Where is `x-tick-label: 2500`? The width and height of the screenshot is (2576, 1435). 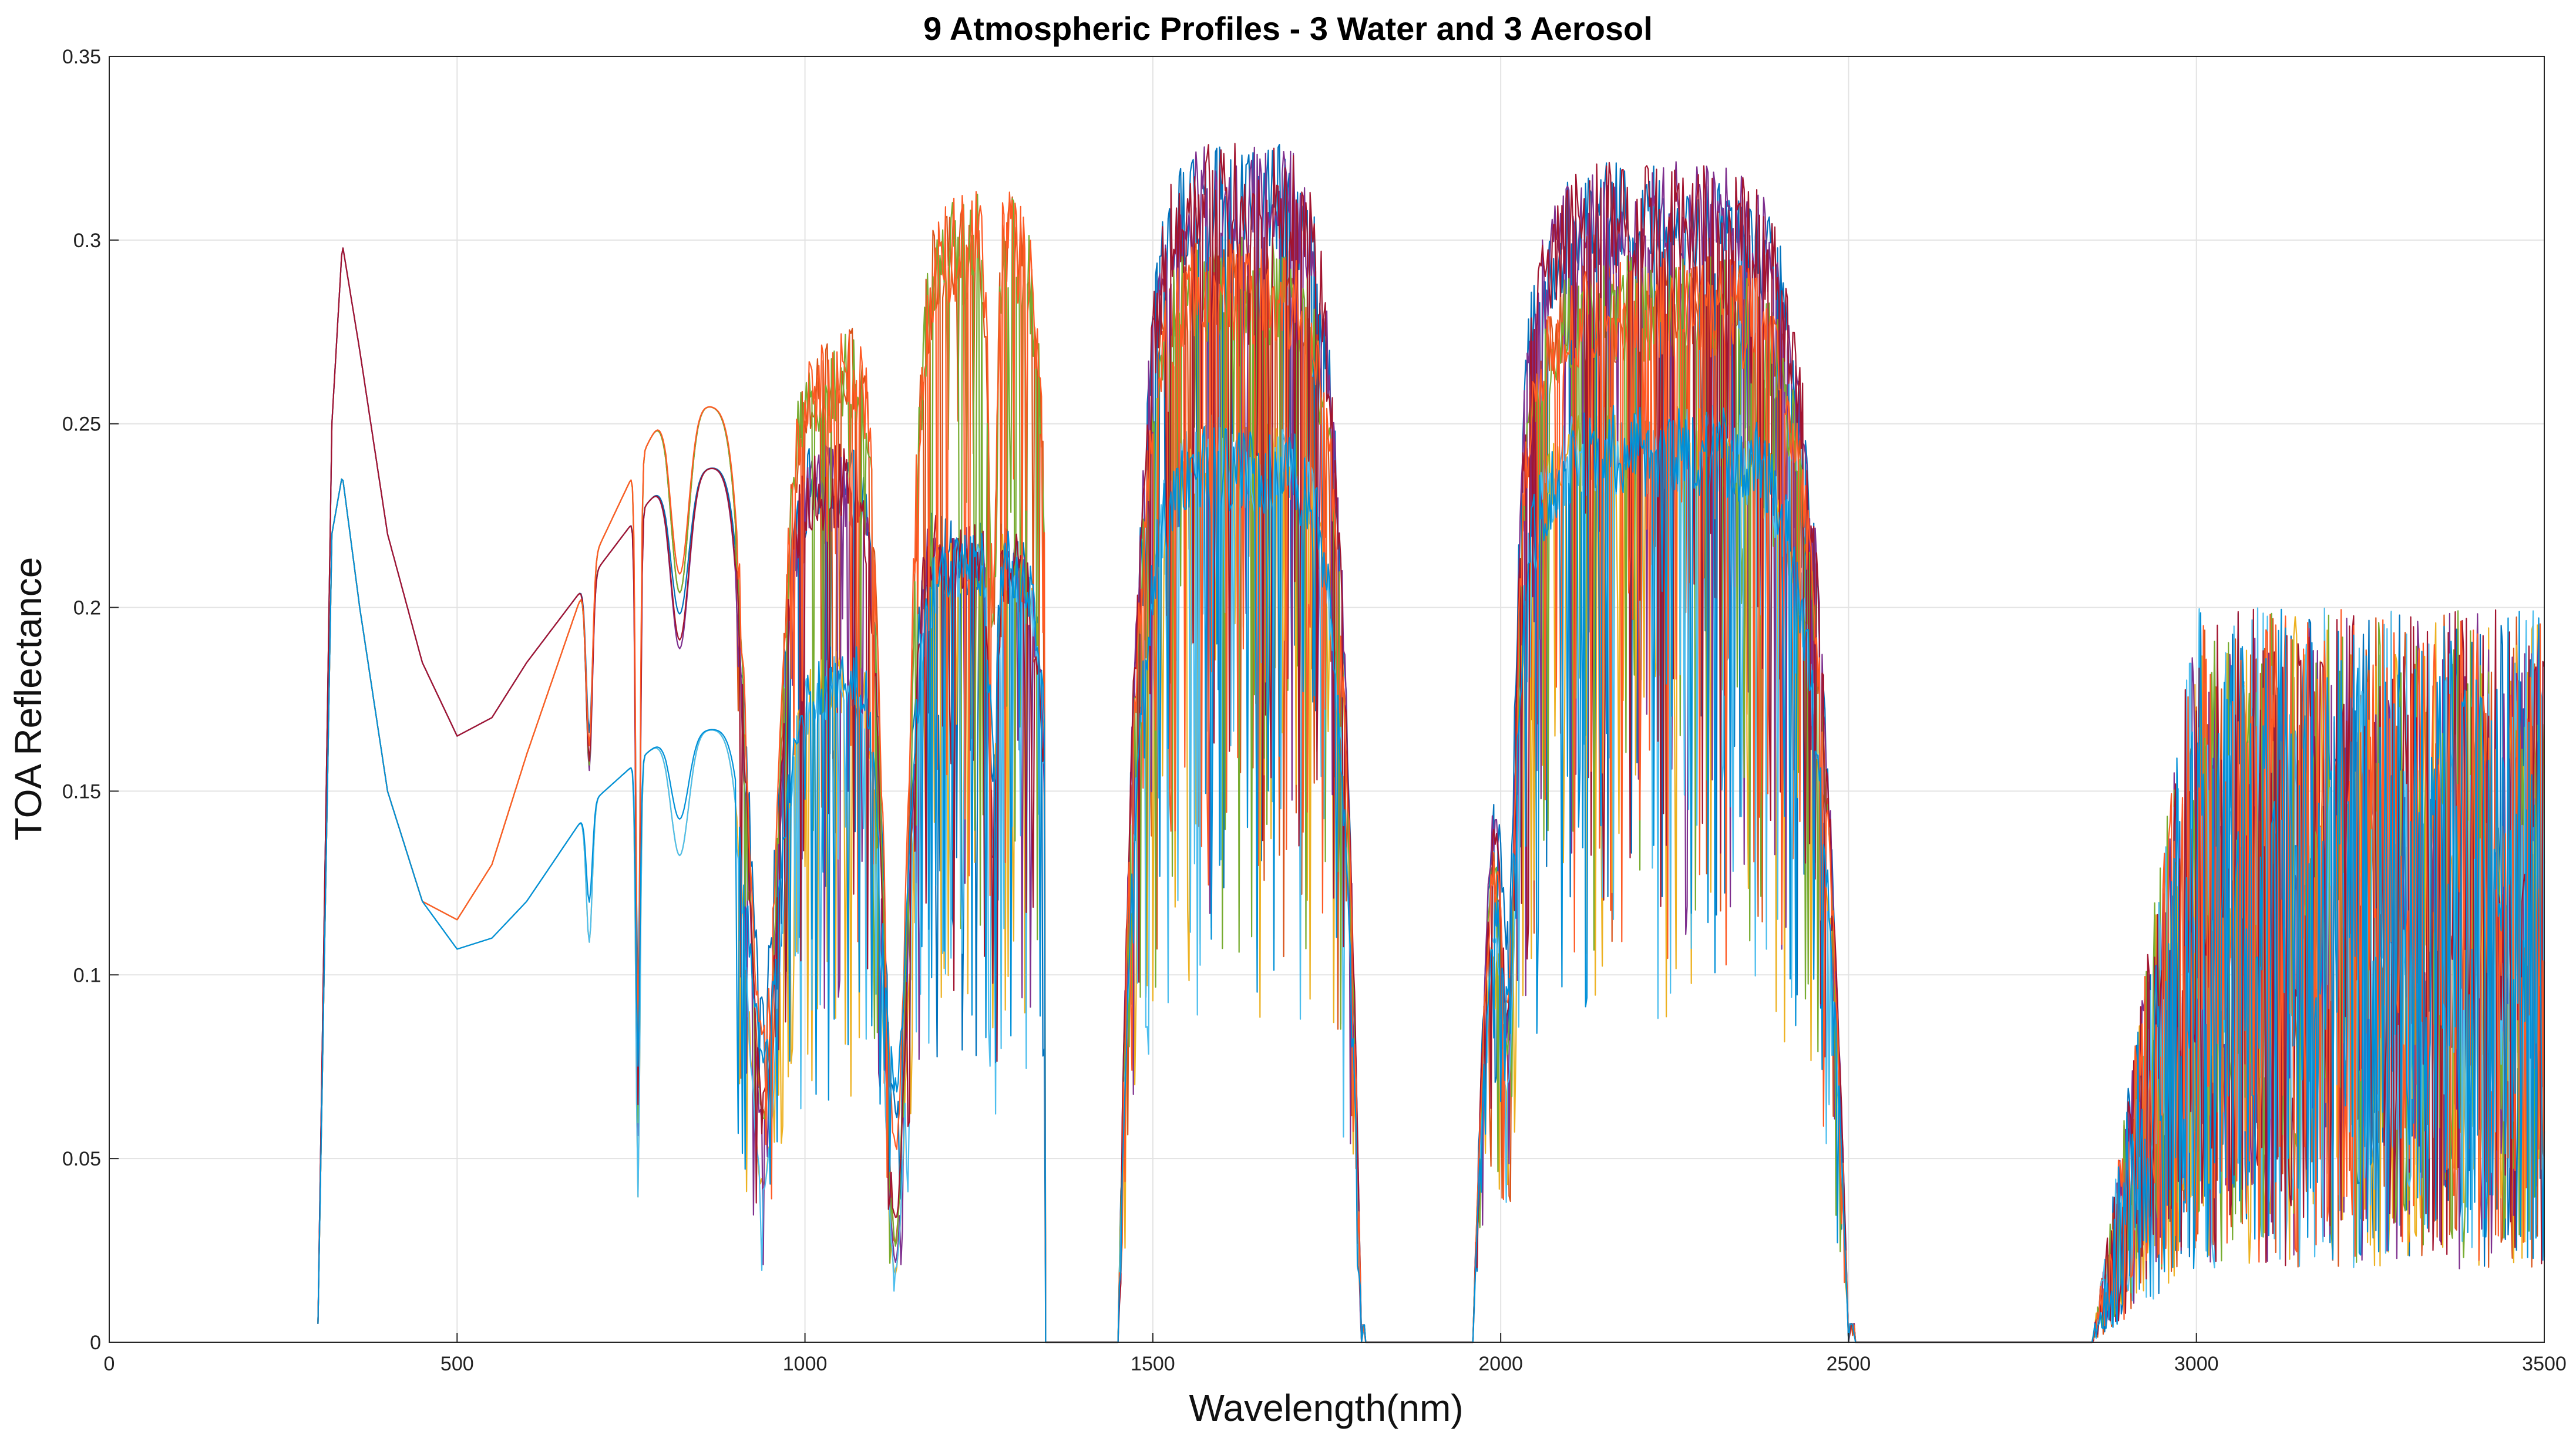
x-tick-label: 2500 is located at coordinates (1849, 1364).